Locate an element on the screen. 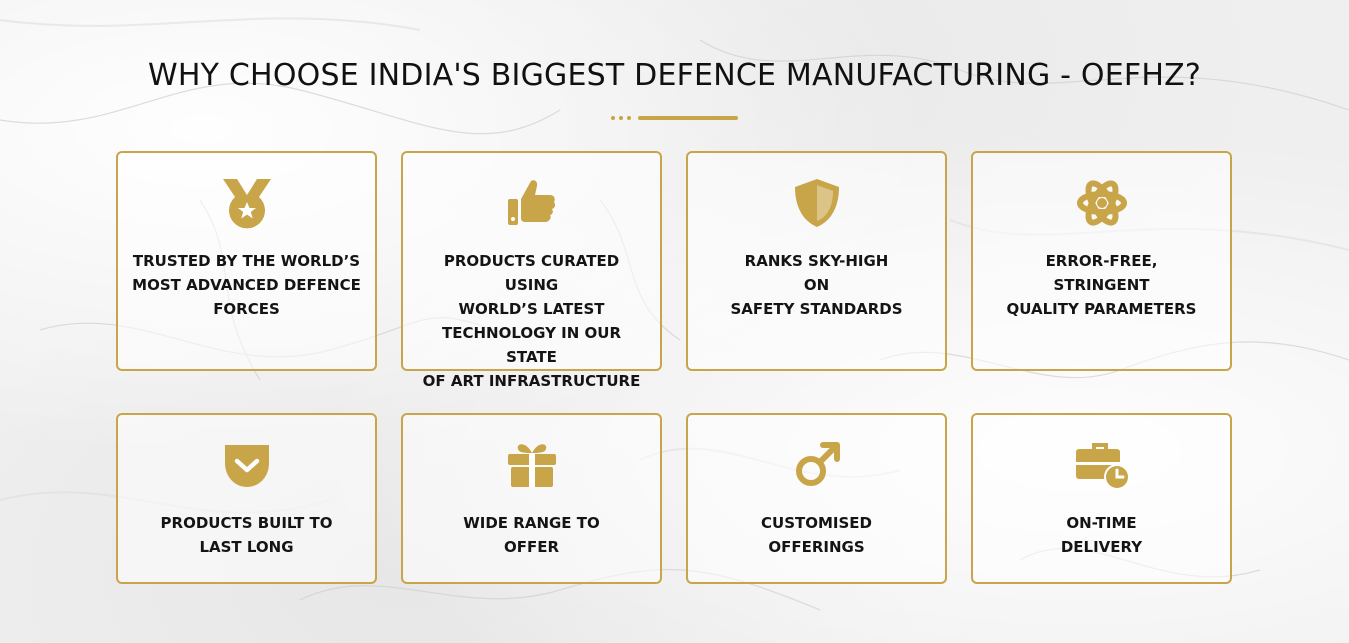 The height and width of the screenshot is (643, 1349). feature-label: WIDE RANGE TO OFFER is located at coordinates (531, 535).